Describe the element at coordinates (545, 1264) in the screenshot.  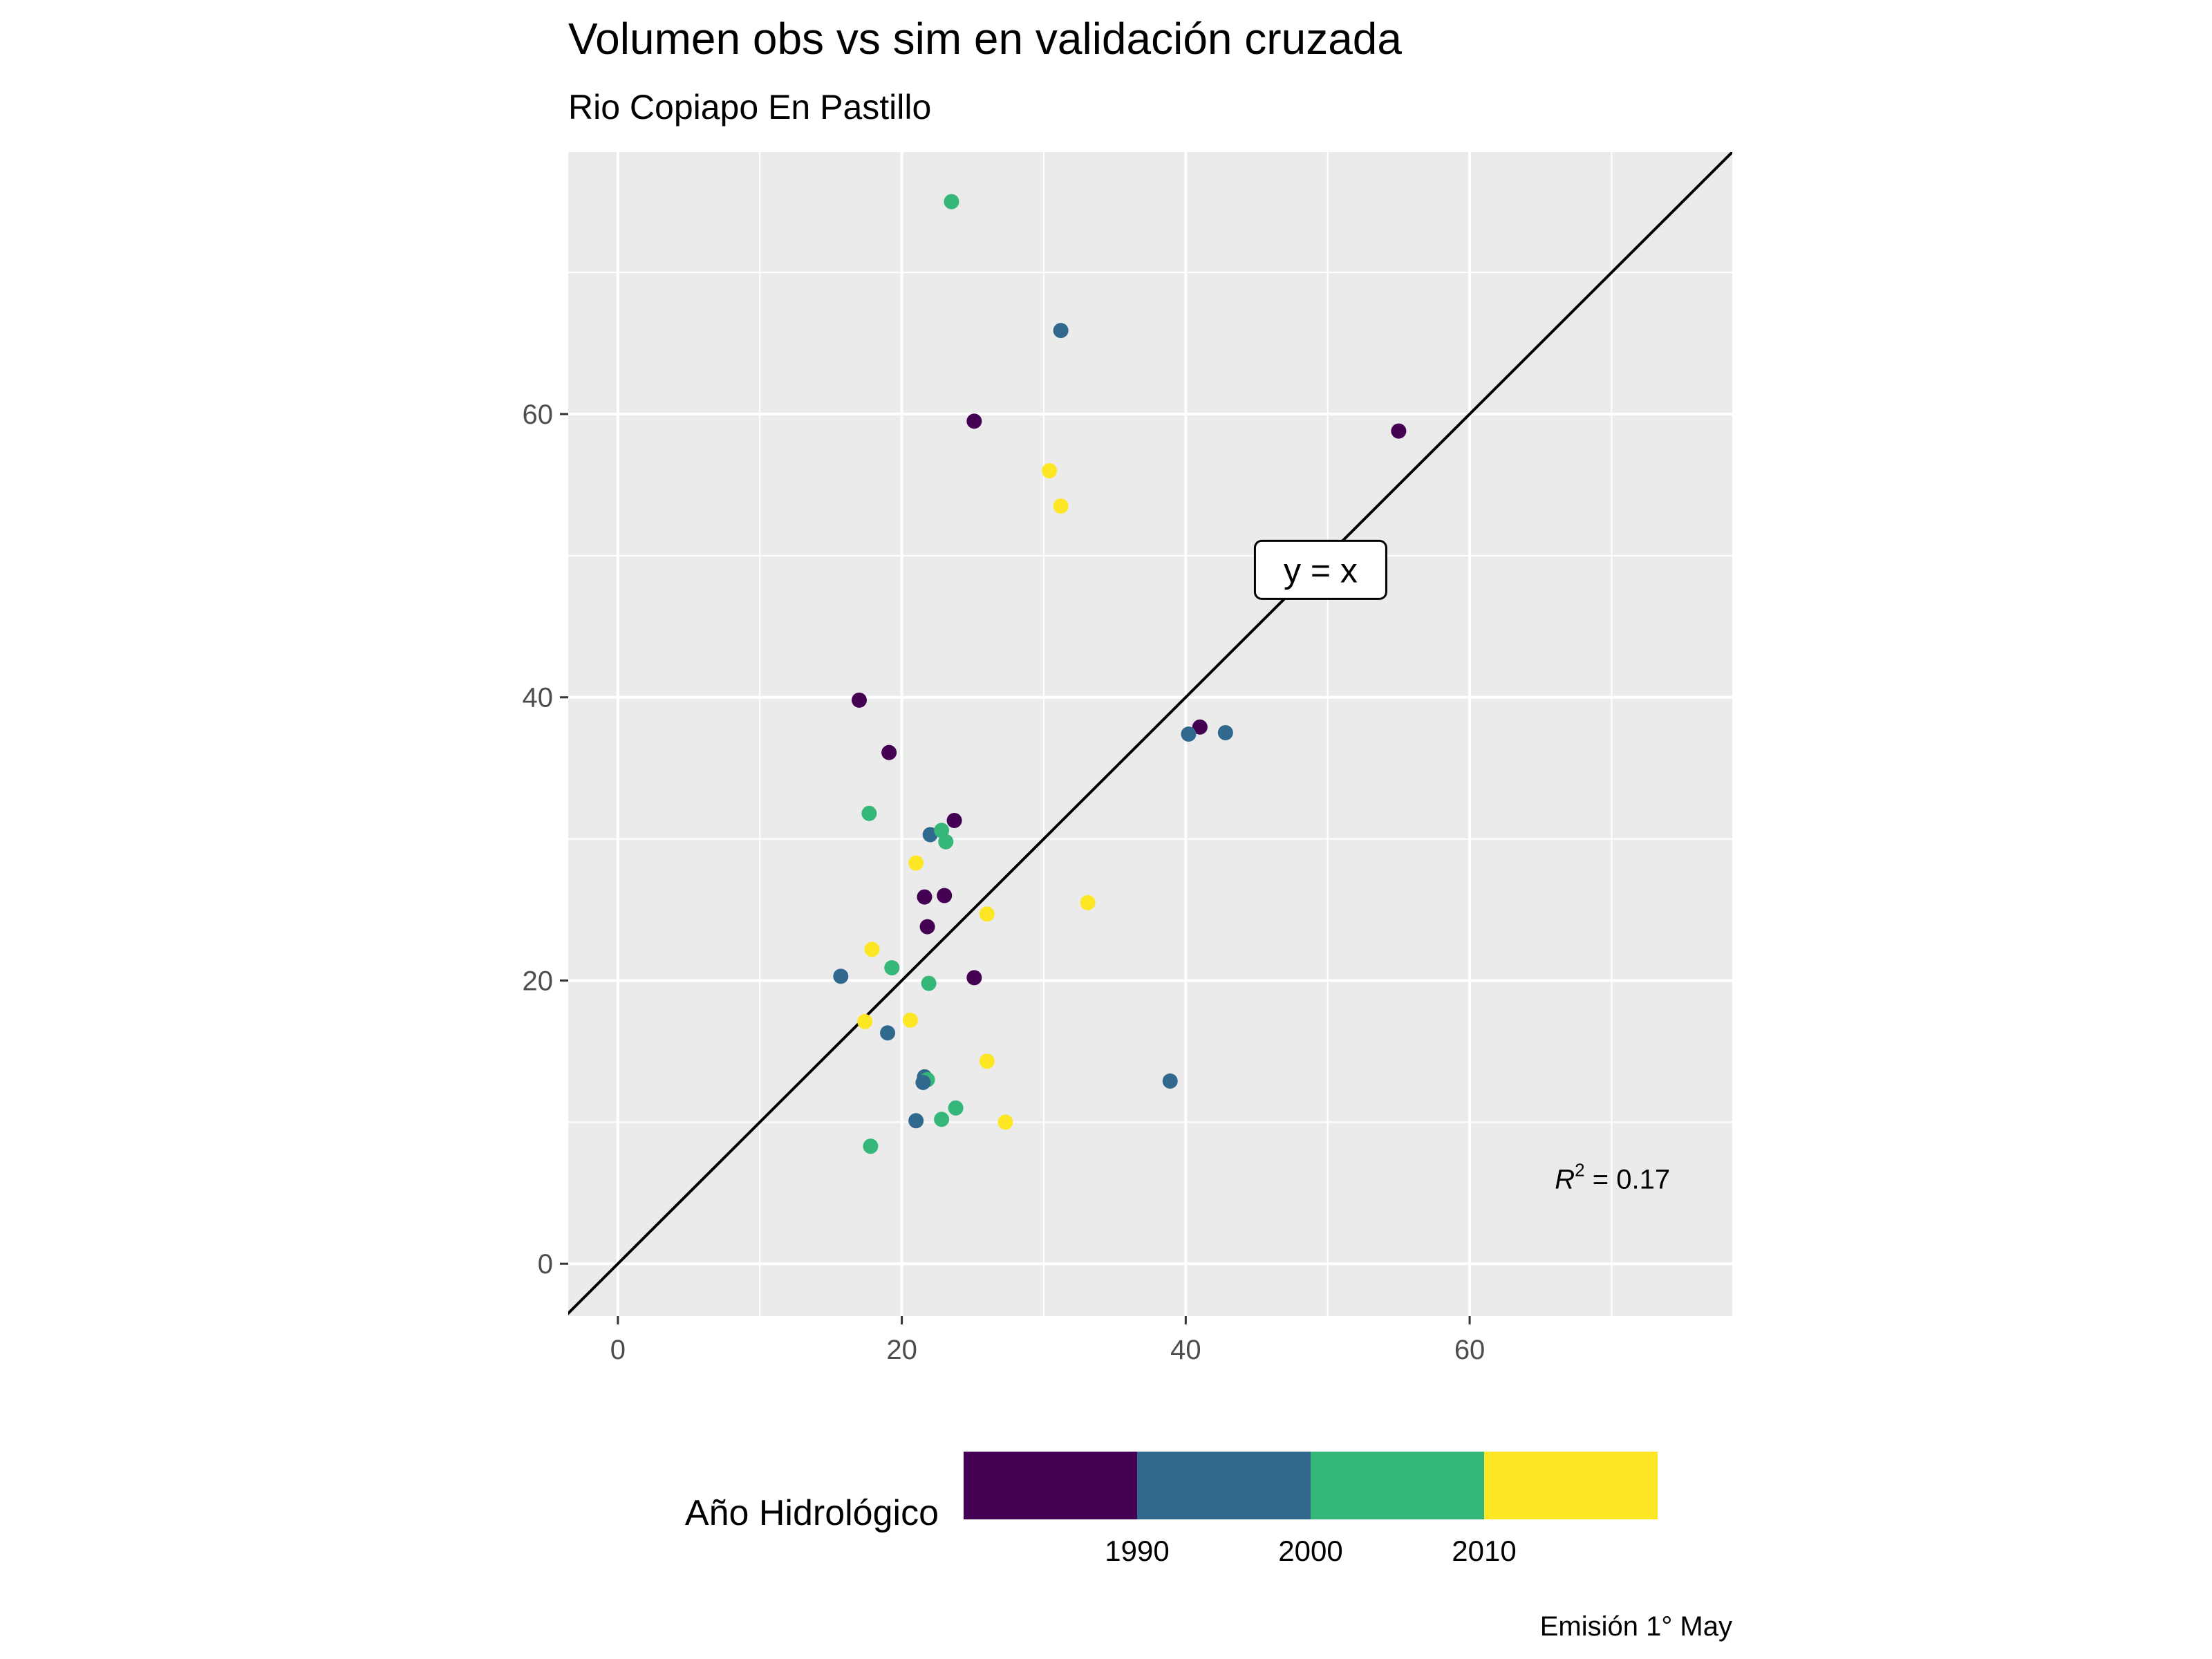
I see `y-tick-label: 0` at that location.